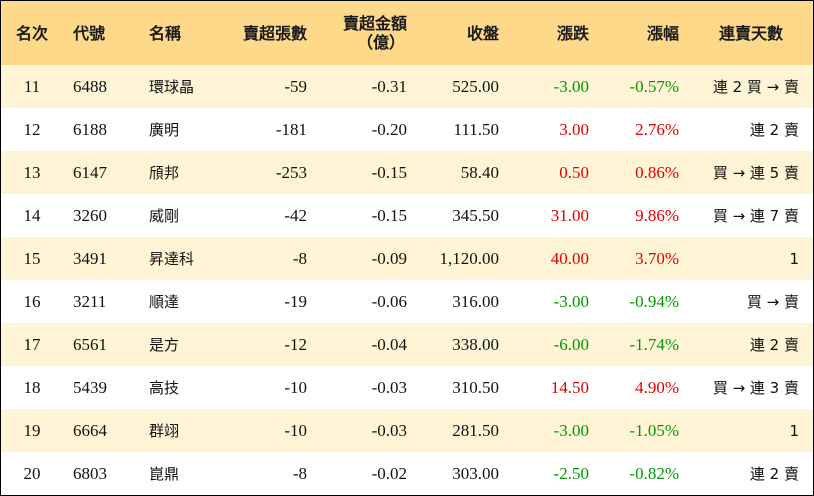  Describe the element at coordinates (32, 344) in the screenshot. I see `cell-rank: 17` at that location.